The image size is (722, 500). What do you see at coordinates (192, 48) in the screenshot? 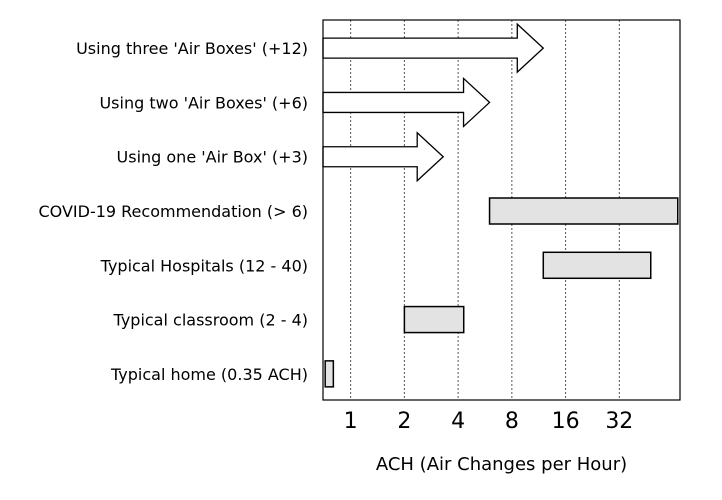
I see `row-label: Using three 'Air Boxes' (+12)` at bounding box center [192, 48].